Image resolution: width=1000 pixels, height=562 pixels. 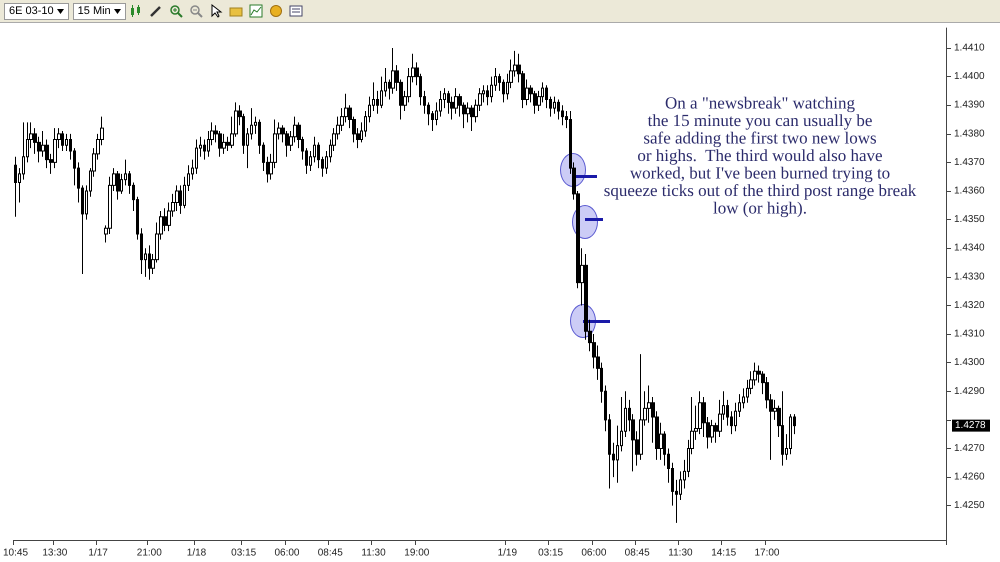 I want to click on y-tick-label: 1.4260, so click(x=970, y=477).